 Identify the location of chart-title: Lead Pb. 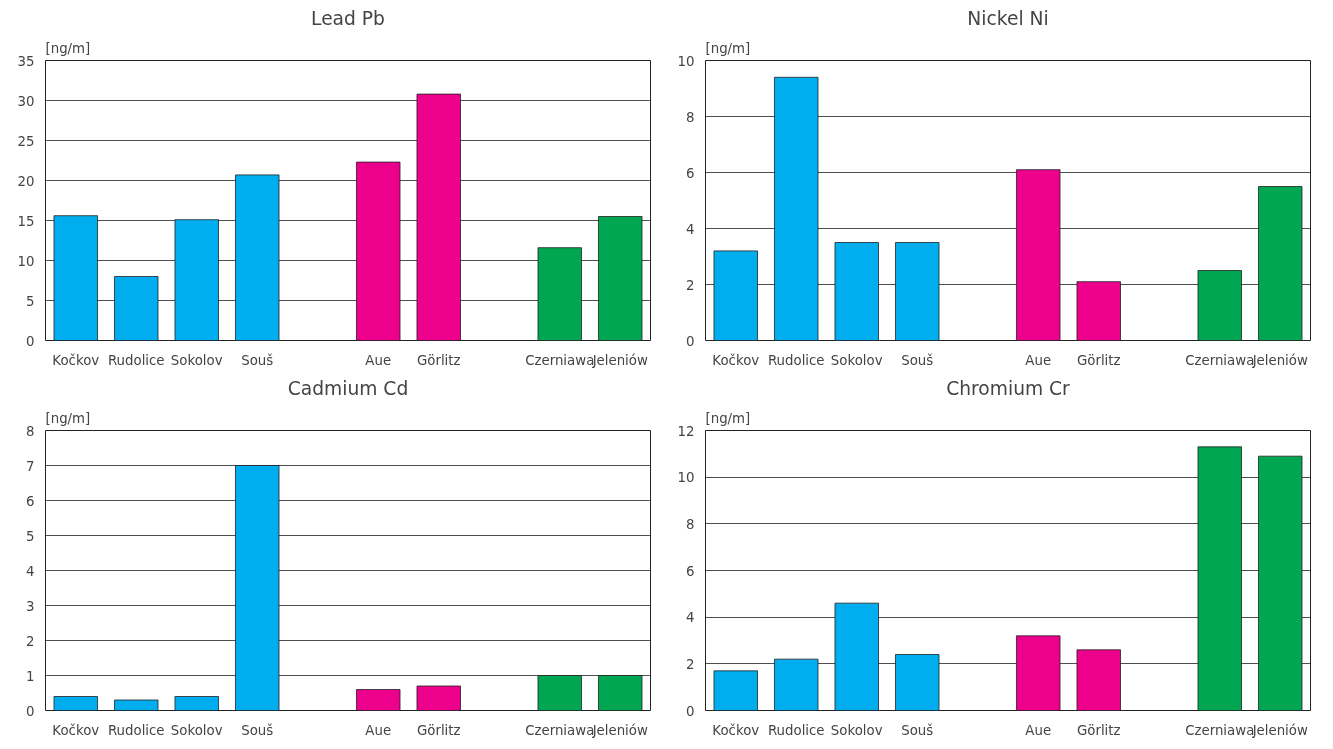
(348, 18).